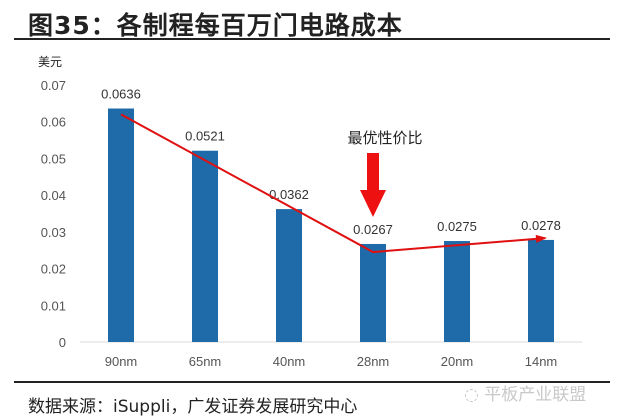 The image size is (630, 419). What do you see at coordinates (53, 269) in the screenshot?
I see `y-tick-label: 0.02` at bounding box center [53, 269].